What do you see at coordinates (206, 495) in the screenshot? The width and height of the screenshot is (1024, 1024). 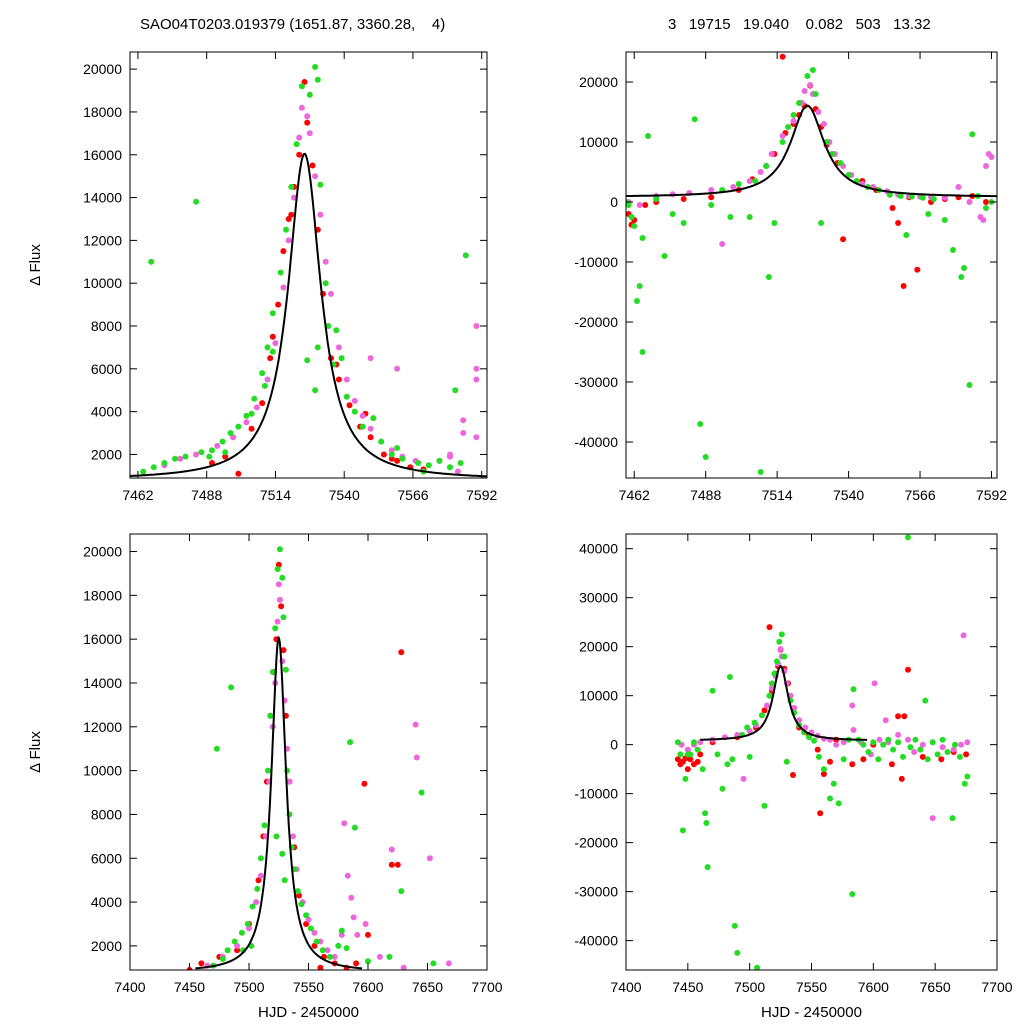 I see `x-tick-label: 7488` at bounding box center [206, 495].